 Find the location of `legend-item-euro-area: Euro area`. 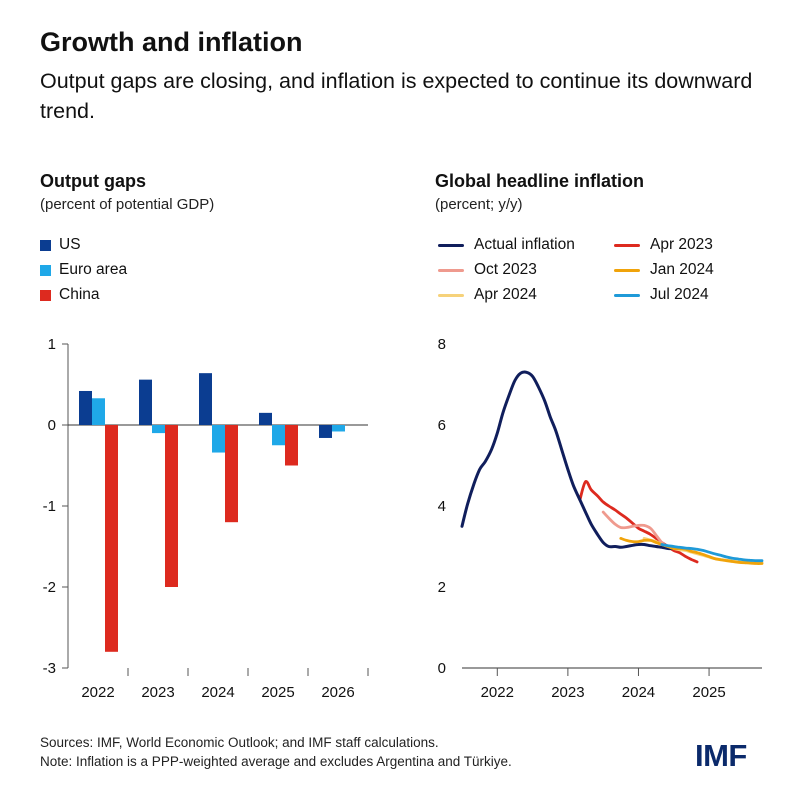

legend-item-euro-area: Euro area is located at coordinates (83, 270).